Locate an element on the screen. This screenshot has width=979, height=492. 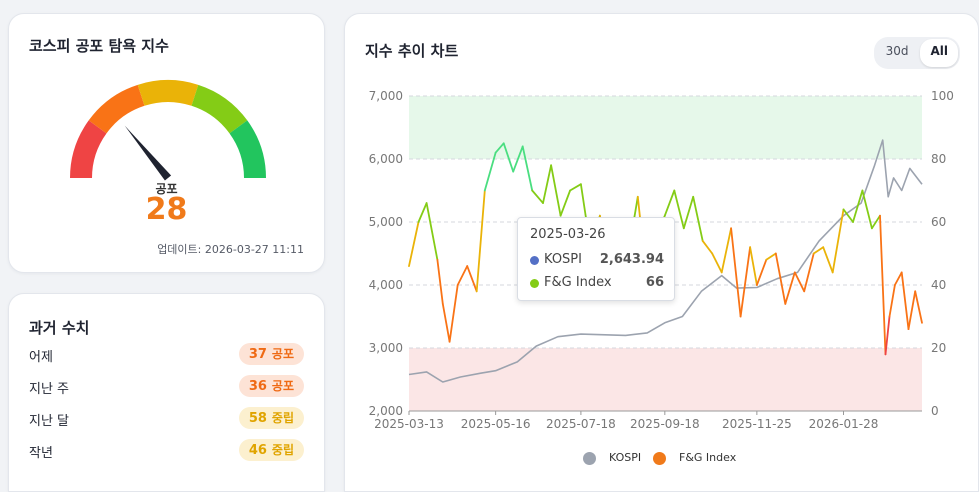
history-badge-value: 46 is located at coordinates (257, 450).